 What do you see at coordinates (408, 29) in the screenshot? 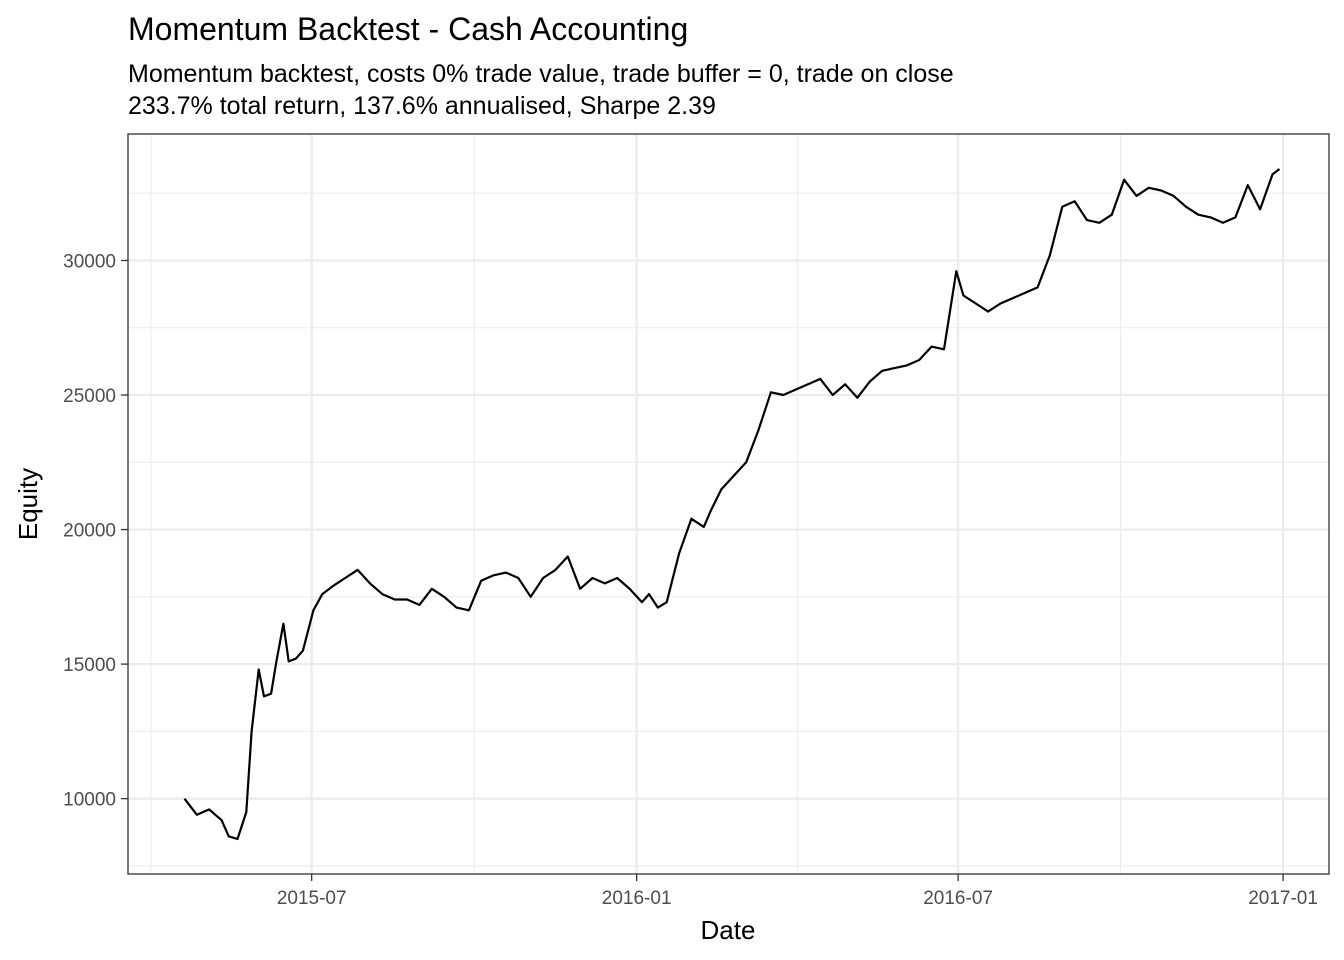
I see `chart-title: Momentum Backtest - Cash Accounting` at bounding box center [408, 29].